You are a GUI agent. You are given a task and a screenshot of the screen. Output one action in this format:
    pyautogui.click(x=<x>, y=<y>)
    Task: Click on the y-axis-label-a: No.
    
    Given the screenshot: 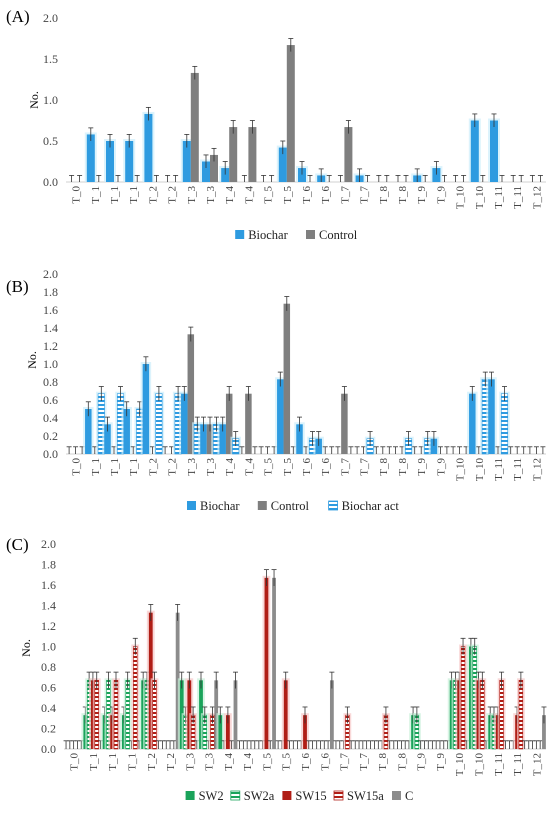 What is the action you would take?
    pyautogui.click(x=34, y=100)
    